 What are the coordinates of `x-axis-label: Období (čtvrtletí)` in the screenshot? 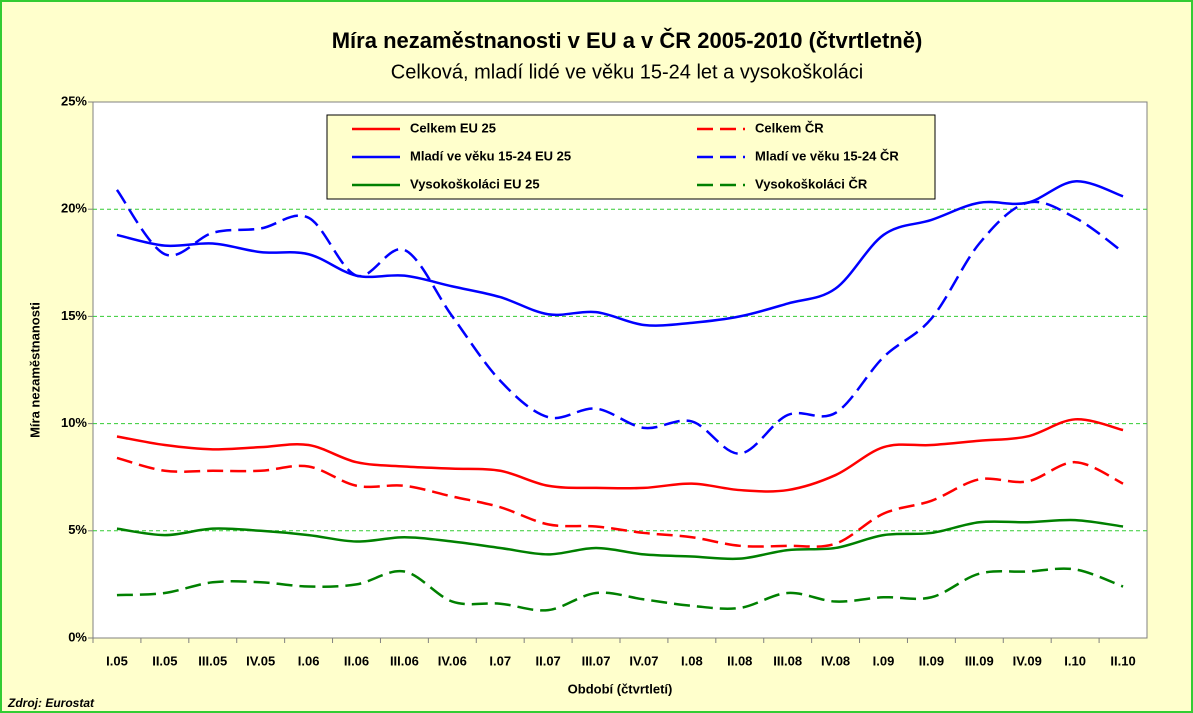 It's located at (620, 688).